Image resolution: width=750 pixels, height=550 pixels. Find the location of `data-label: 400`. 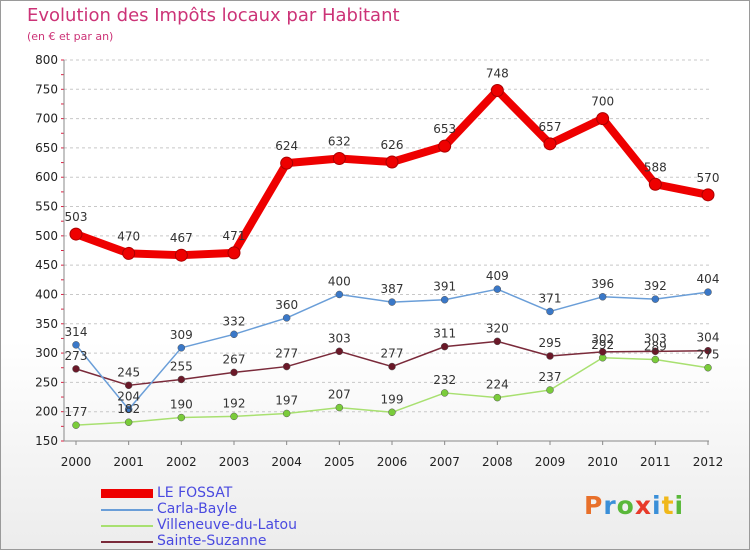

data-label: 400 is located at coordinates (339, 281).